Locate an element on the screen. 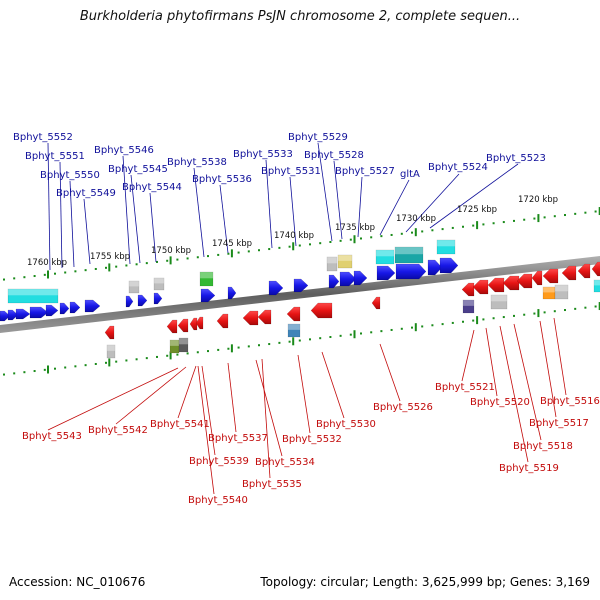  gene-label-gltA: gltA is located at coordinates (410, 174).